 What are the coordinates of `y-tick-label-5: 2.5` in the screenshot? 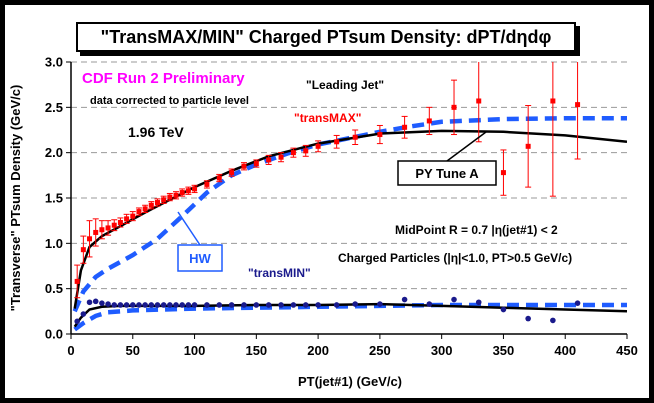 It's located at (54, 107).